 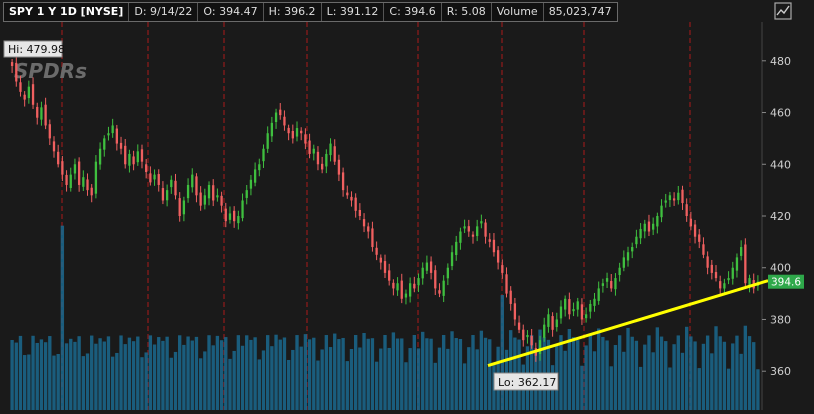 What do you see at coordinates (783, 11) in the screenshot?
I see `chart-settings-icon` at bounding box center [783, 11].